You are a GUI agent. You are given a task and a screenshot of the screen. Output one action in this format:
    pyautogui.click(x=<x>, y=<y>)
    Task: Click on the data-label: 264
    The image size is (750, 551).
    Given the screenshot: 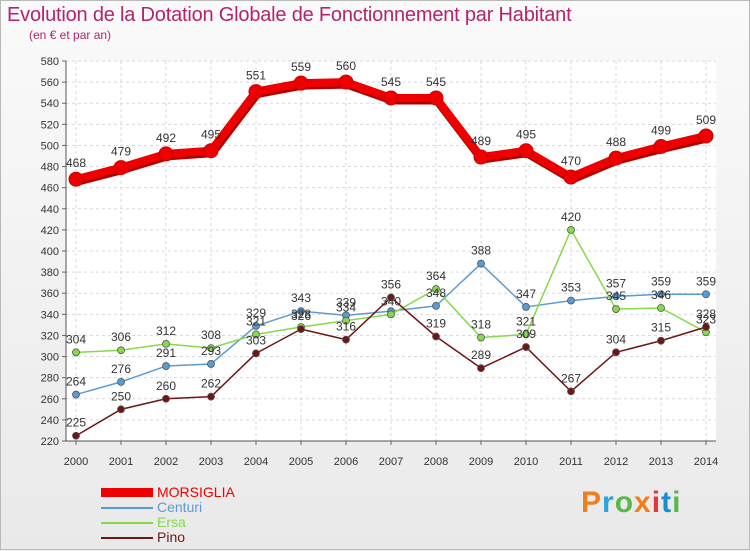 What is the action you would take?
    pyautogui.click(x=76, y=382)
    